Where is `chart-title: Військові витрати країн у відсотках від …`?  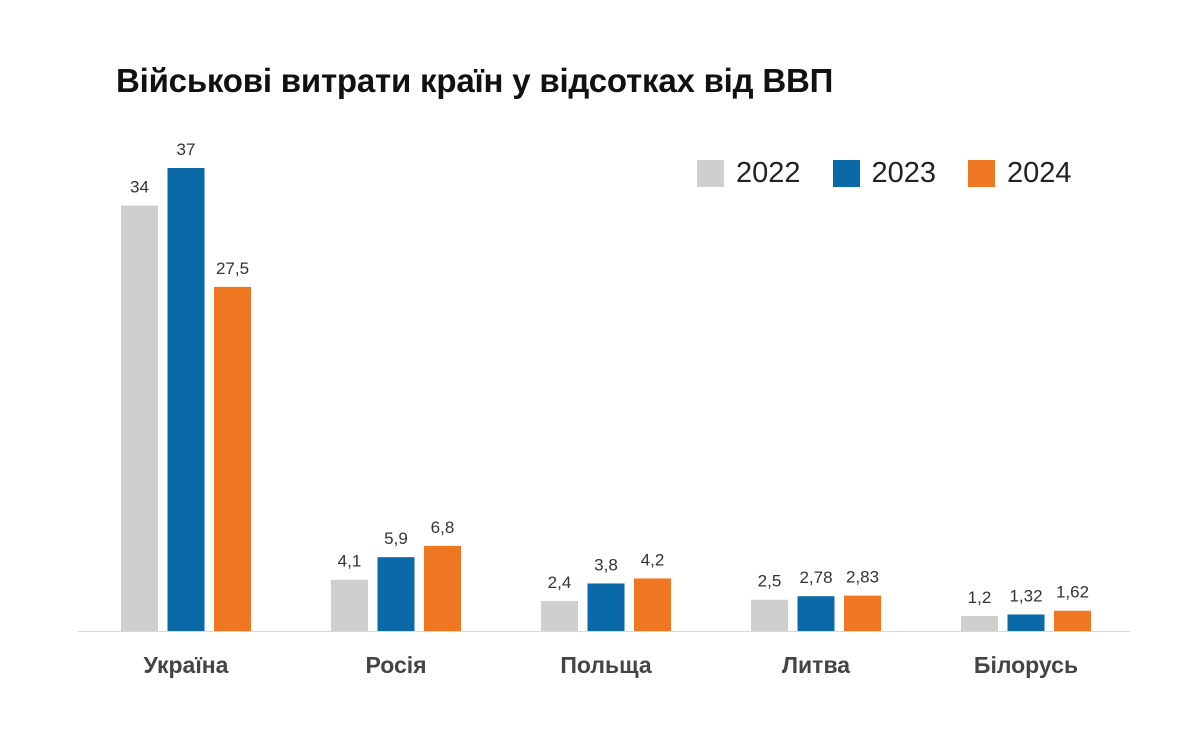 chart-title: Військові витрати країн у відсотках від … is located at coordinates (475, 80).